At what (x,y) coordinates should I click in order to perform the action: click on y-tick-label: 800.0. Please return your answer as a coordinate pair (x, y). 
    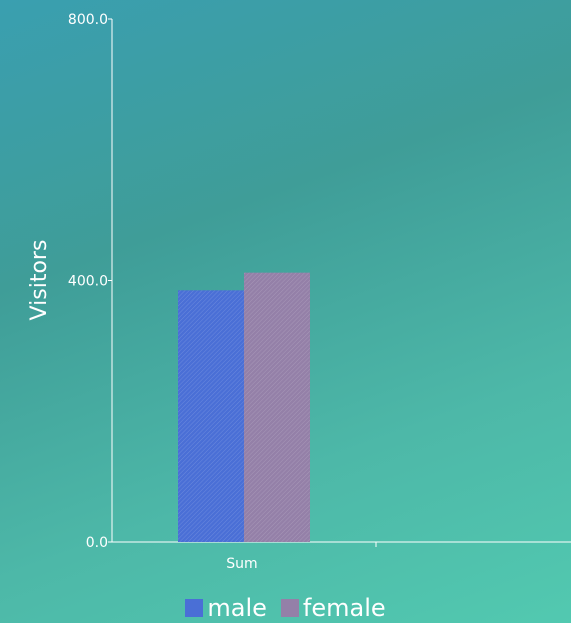
    Looking at the image, I should click on (88, 20).